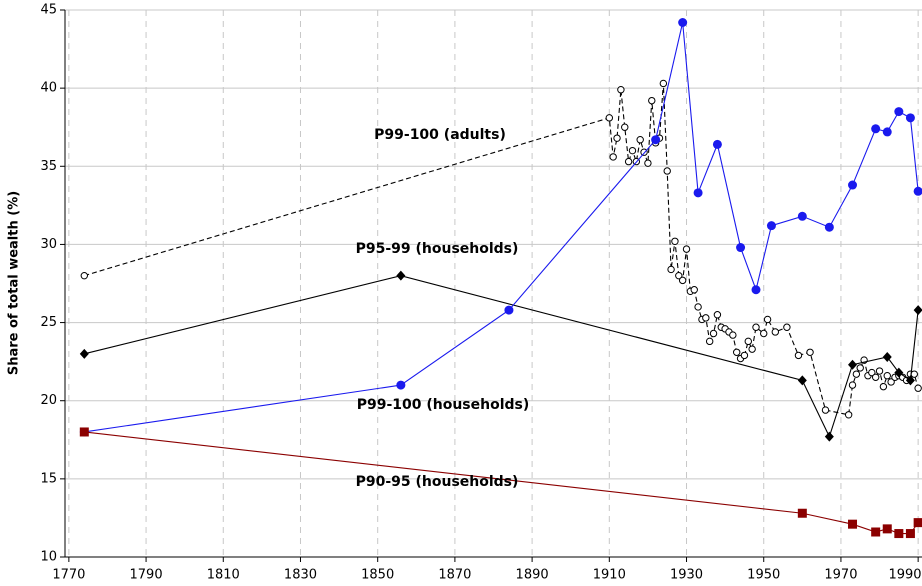 Image resolution: width=922 pixels, height=586 pixels. What do you see at coordinates (609, 575) in the screenshot?
I see `x-tick-label: 1910` at bounding box center [609, 575].